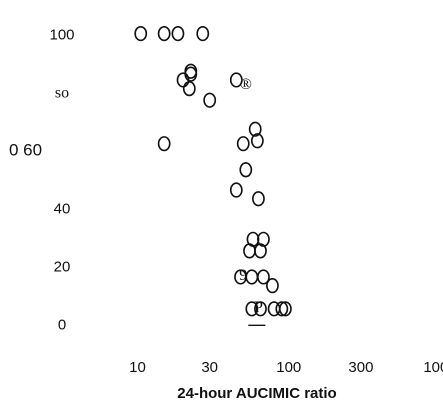  Describe the element at coordinates (25, 149) in the screenshot. I see `y-tick-label: 0 60` at that location.